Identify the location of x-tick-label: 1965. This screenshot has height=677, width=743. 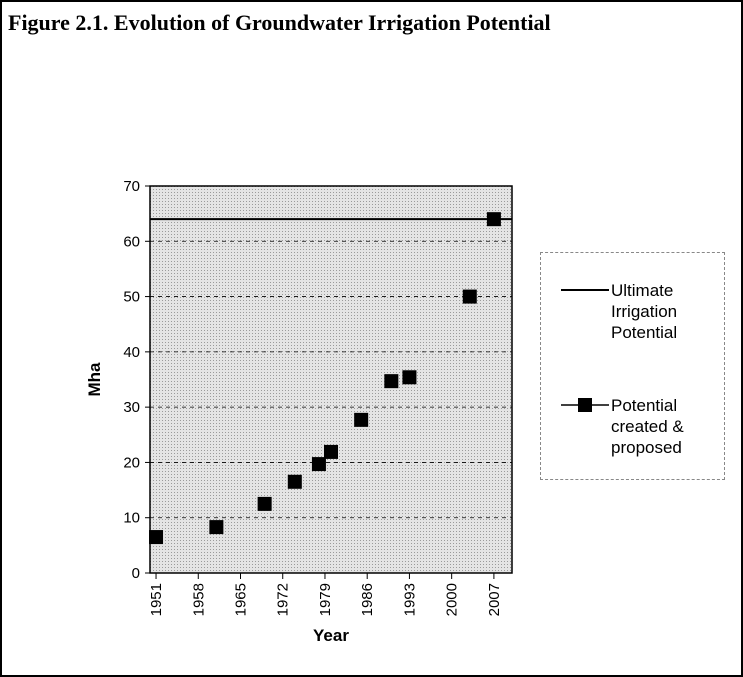
(241, 599).